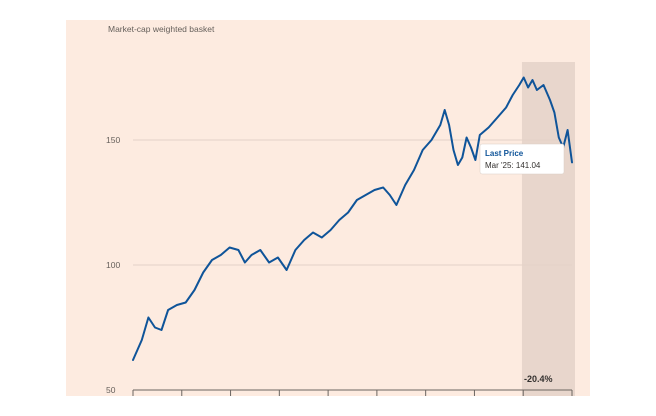  Describe the element at coordinates (513, 165) in the screenshot. I see `callout-text: Mar '25: 141.04` at that location.